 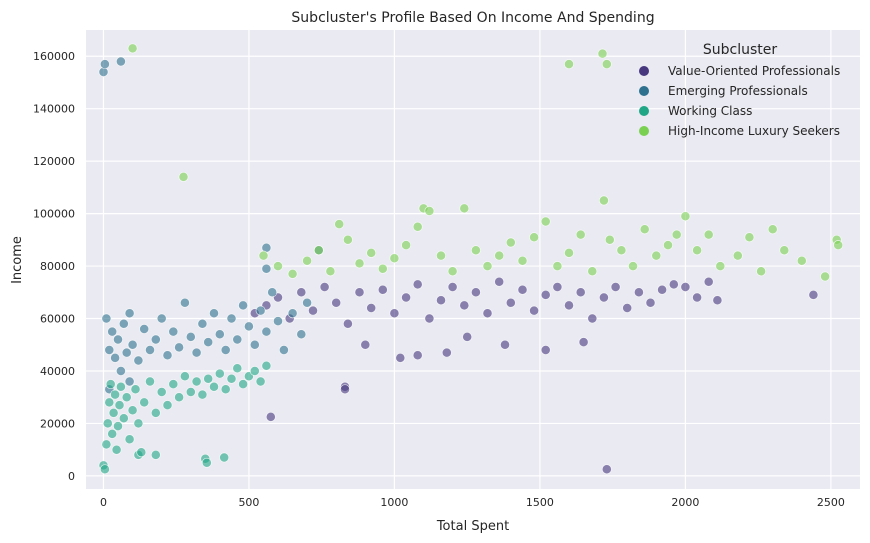 What do you see at coordinates (185, 417) in the screenshot?
I see `series-working-class` at bounding box center [185, 417].